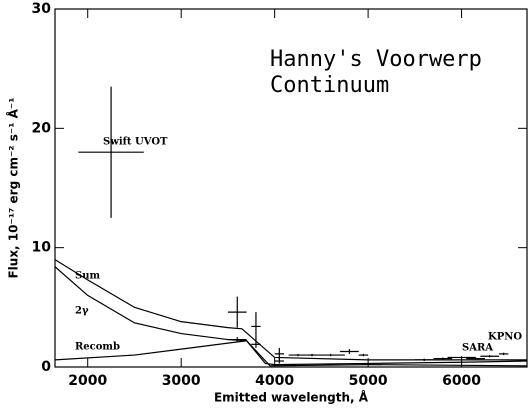 This screenshot has height=409, width=531. I want to click on y-tick-label: 30, so click(42, 9).